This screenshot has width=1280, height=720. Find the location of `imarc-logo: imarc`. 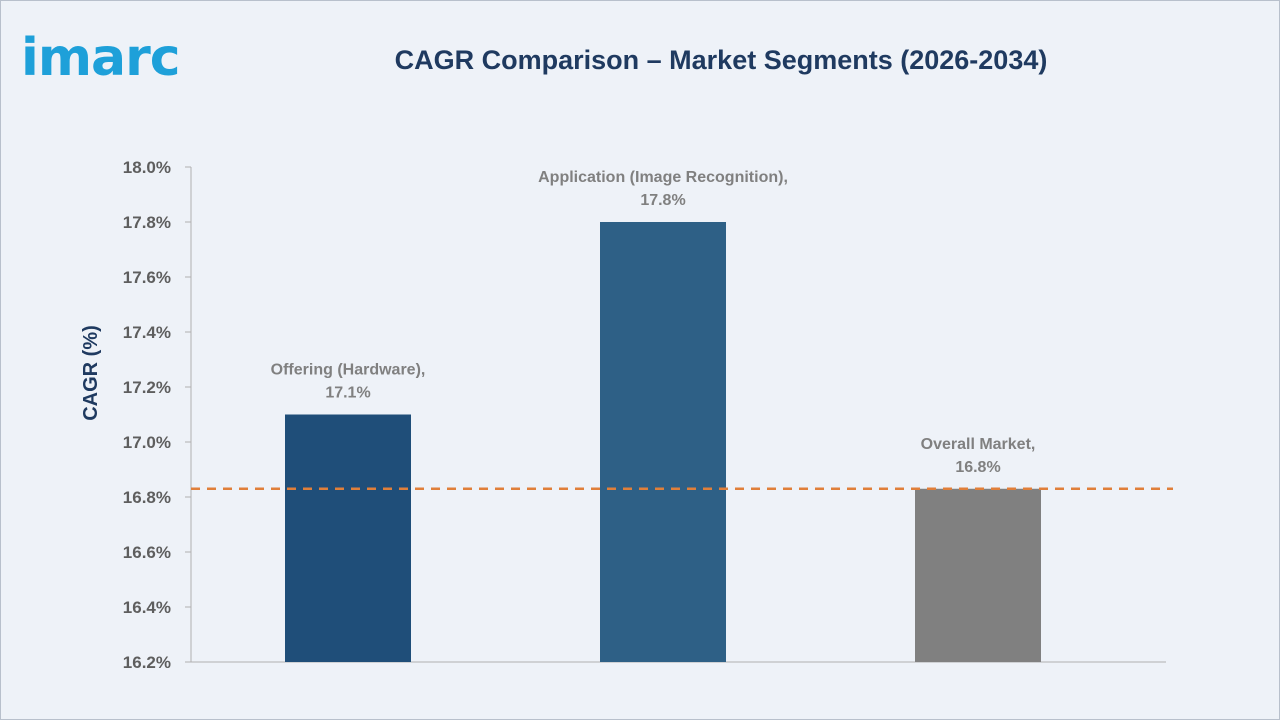

imarc-logo: imarc is located at coordinates (101, 56).